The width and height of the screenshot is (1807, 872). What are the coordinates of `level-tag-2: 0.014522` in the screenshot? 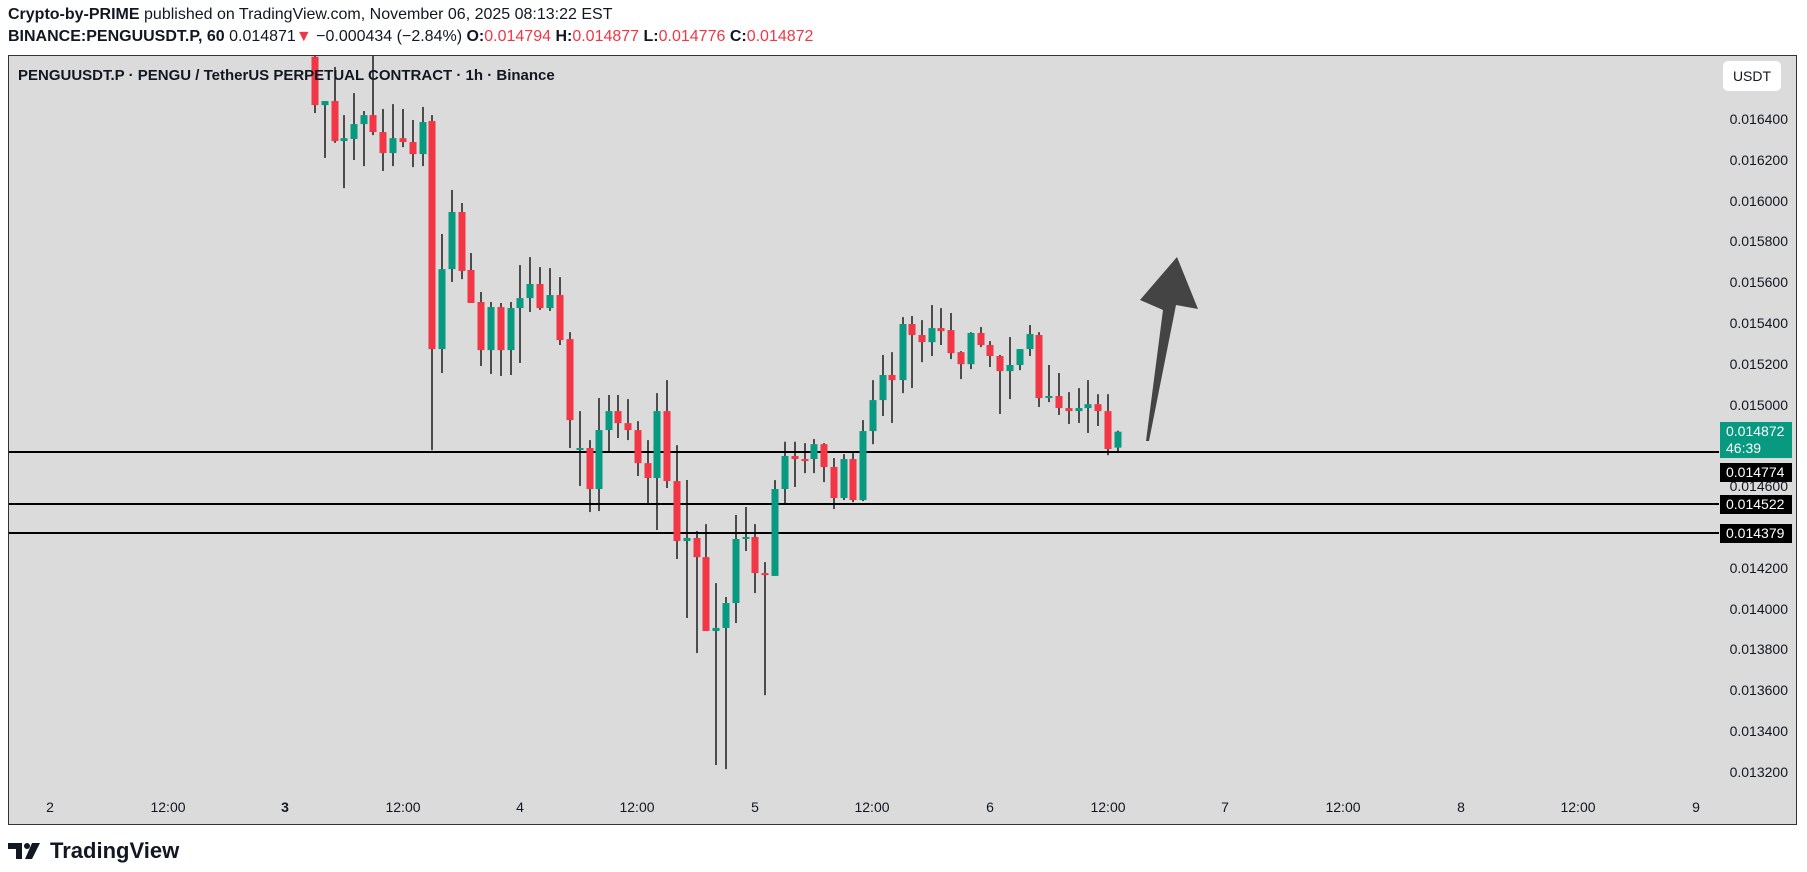 It's located at (1756, 504).